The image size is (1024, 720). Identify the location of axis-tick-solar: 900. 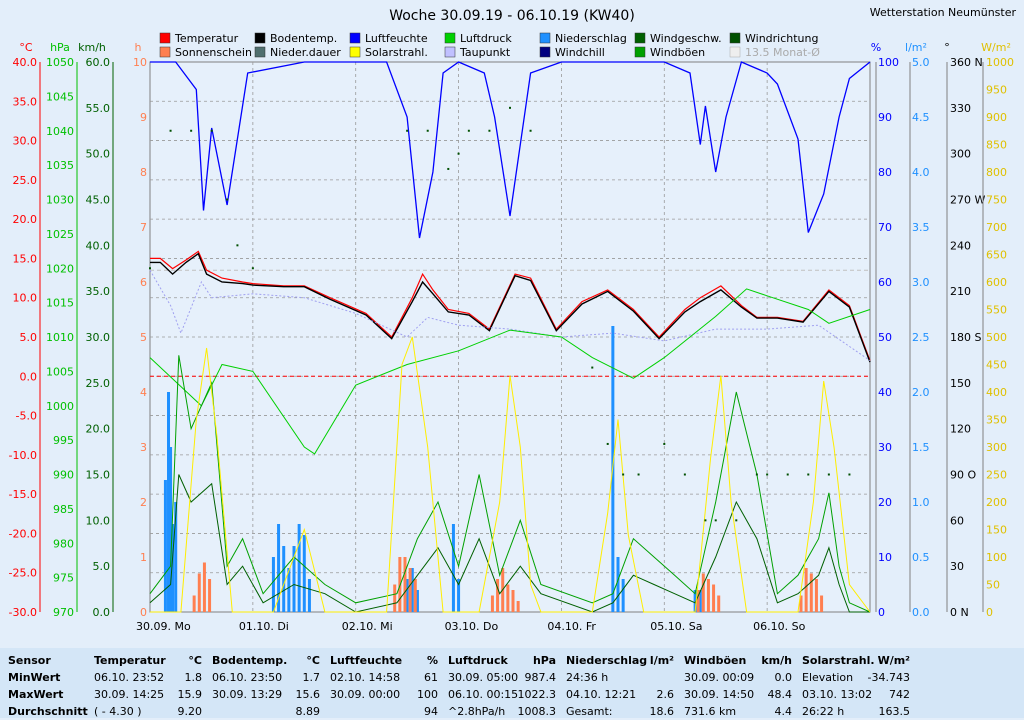
(996, 117).